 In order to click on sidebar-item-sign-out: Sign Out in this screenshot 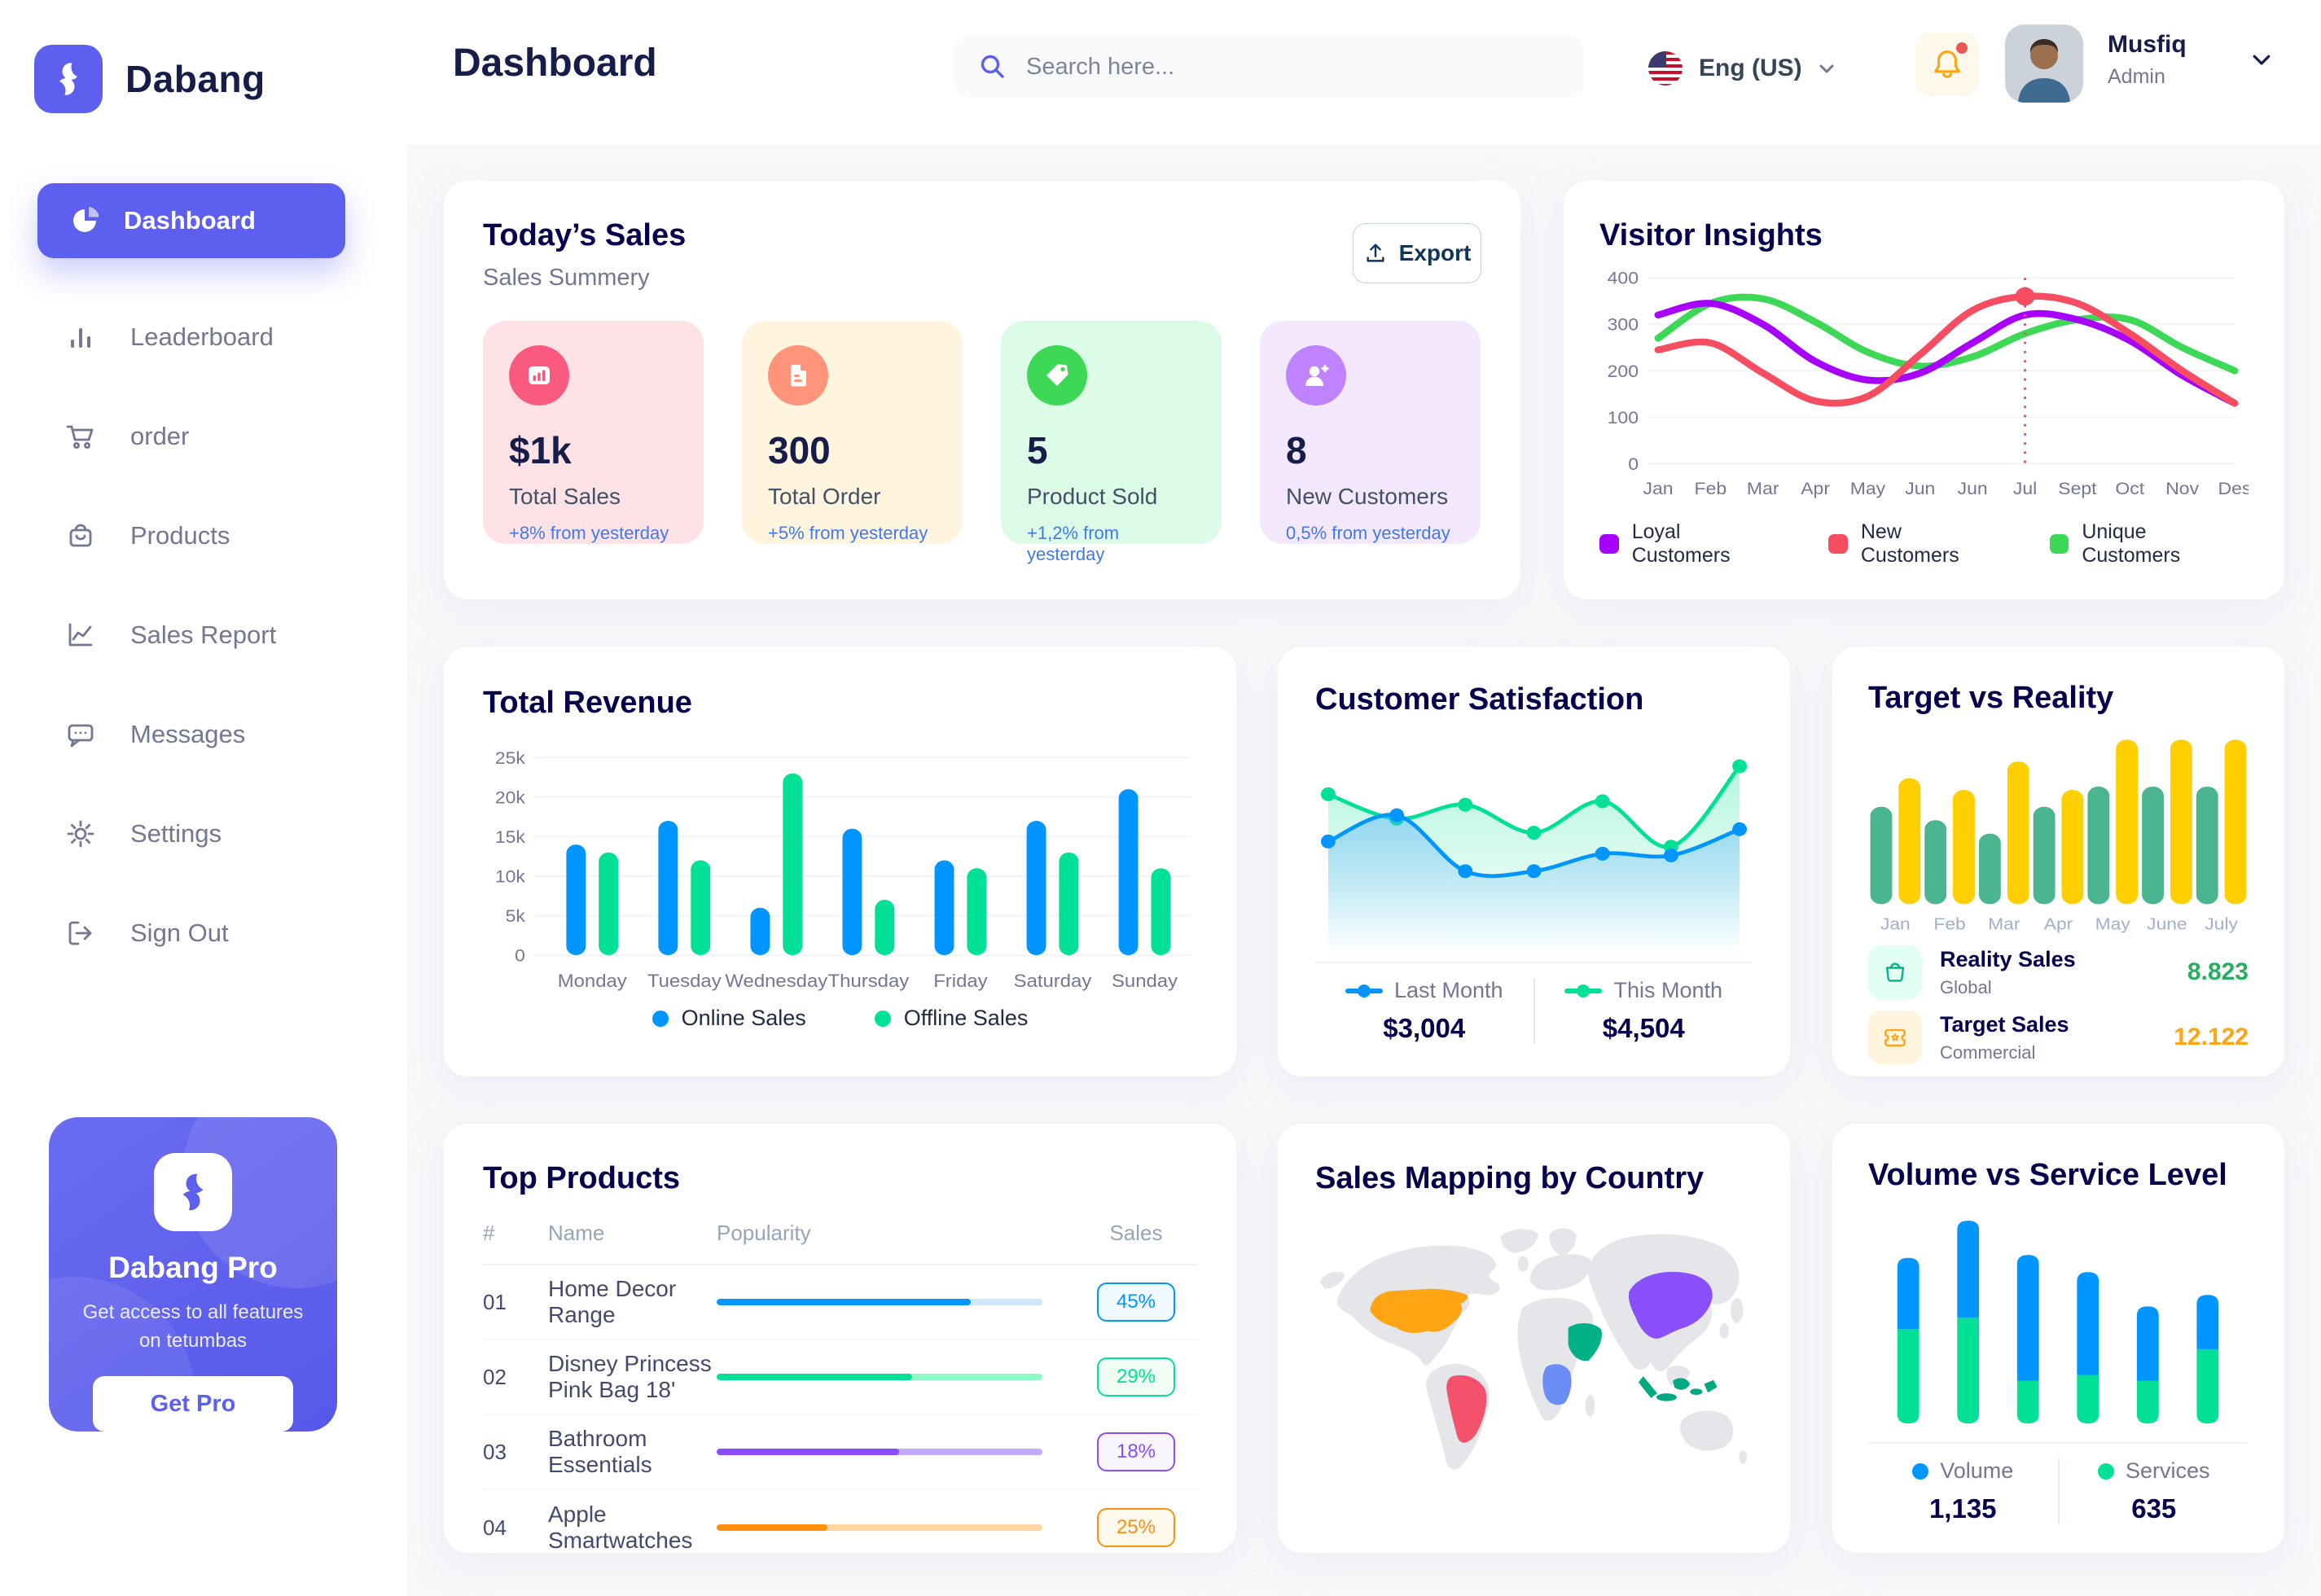, I will do `click(203, 933)`.